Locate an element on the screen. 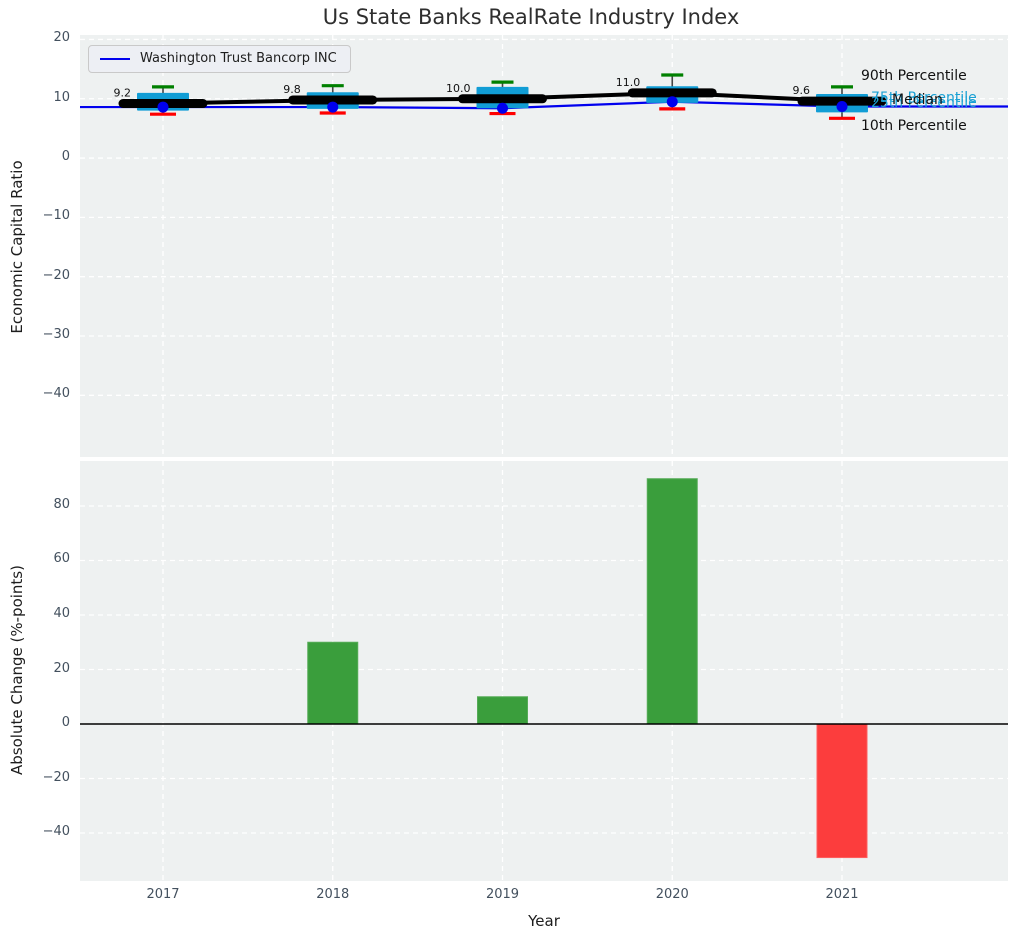  bar-2019 is located at coordinates (502, 710).